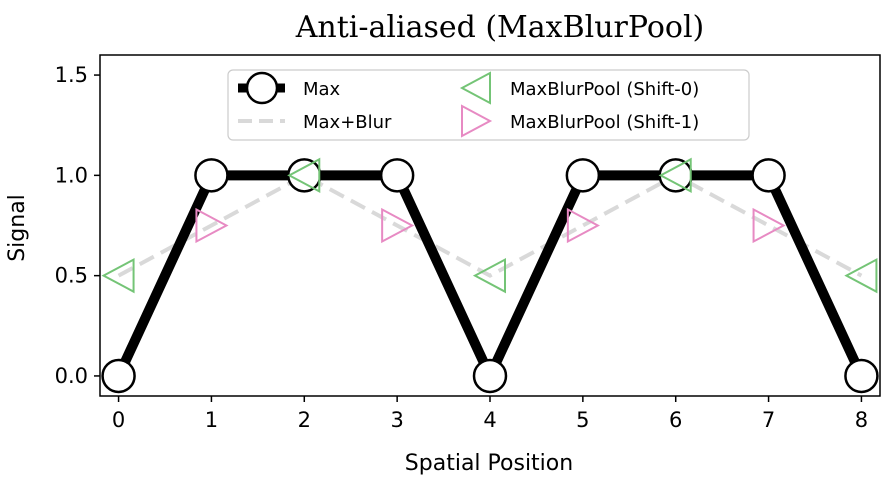 Image resolution: width=889 pixels, height=485 pixels. Describe the element at coordinates (604, 89) in the screenshot. I see `legend-label: MaxBlurPool (Shift-0)` at that location.